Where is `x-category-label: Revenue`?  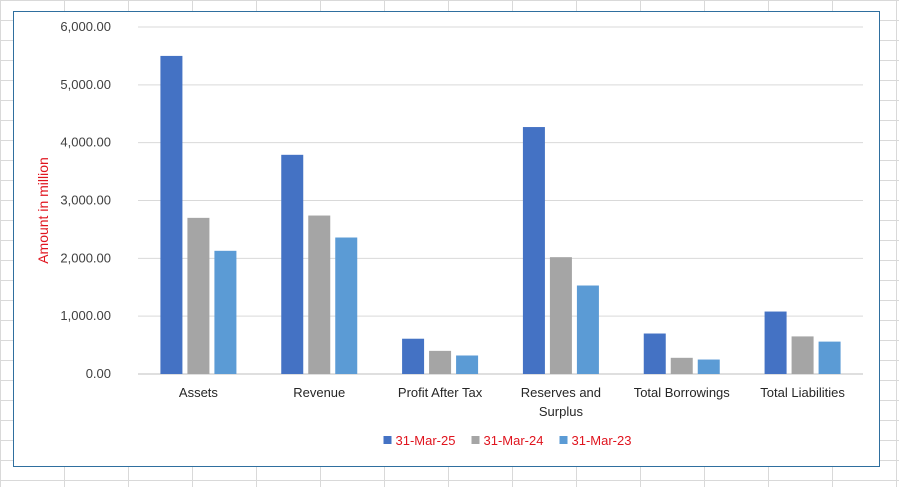 x-category-label: Revenue is located at coordinates (319, 392).